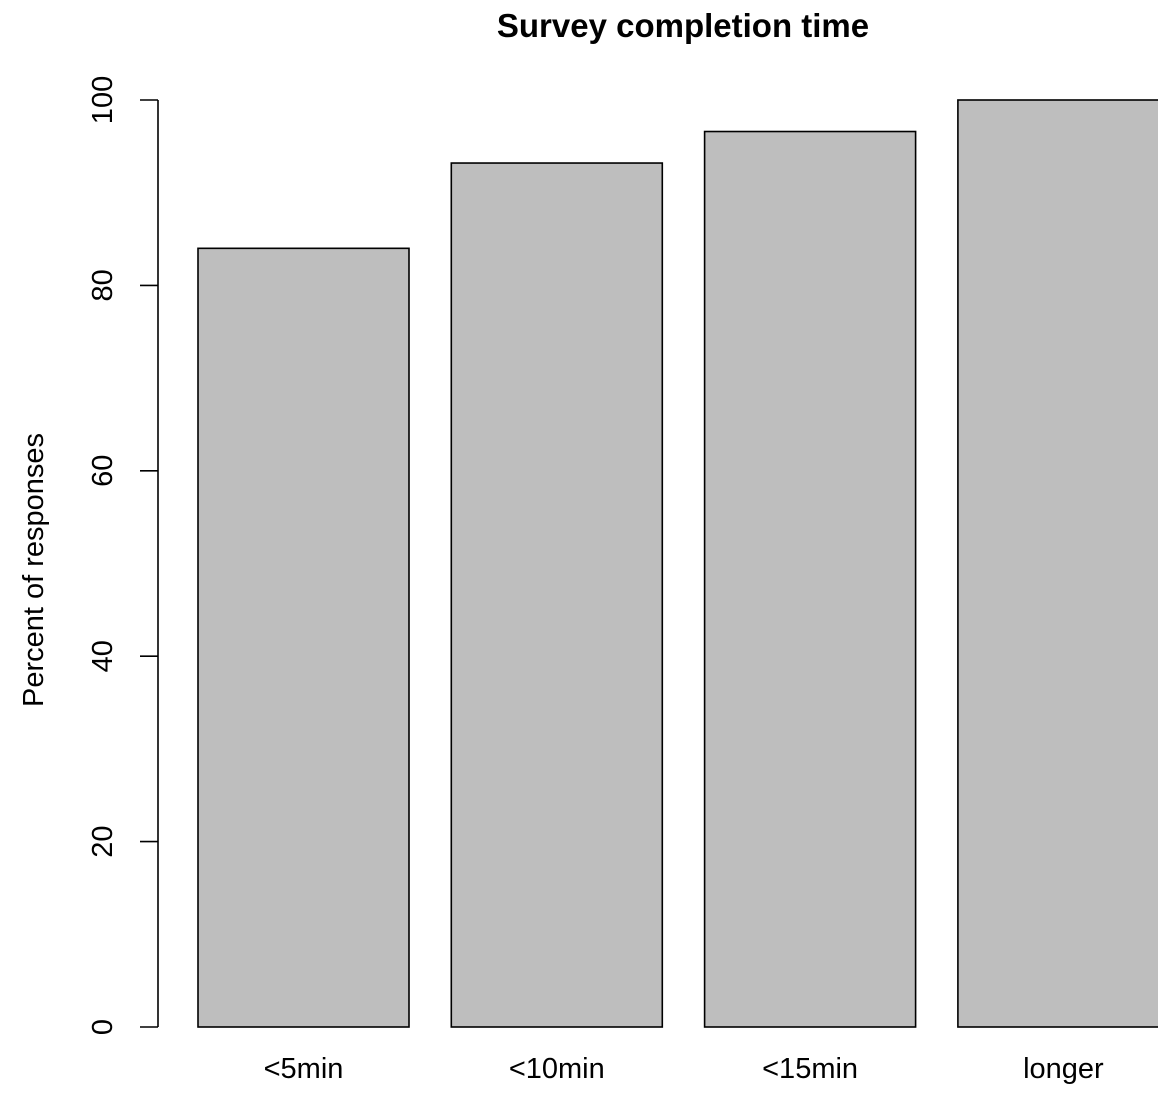  Describe the element at coordinates (103, 471) in the screenshot. I see `y-tick-label: 60` at that location.